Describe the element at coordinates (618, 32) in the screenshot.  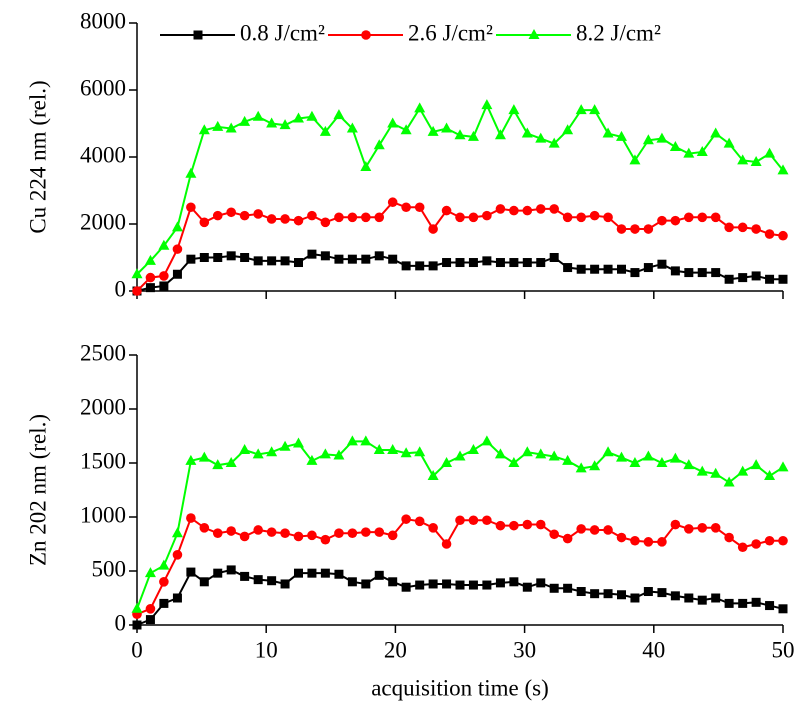
I see `legend-label: 8.2 J/cm²` at that location.